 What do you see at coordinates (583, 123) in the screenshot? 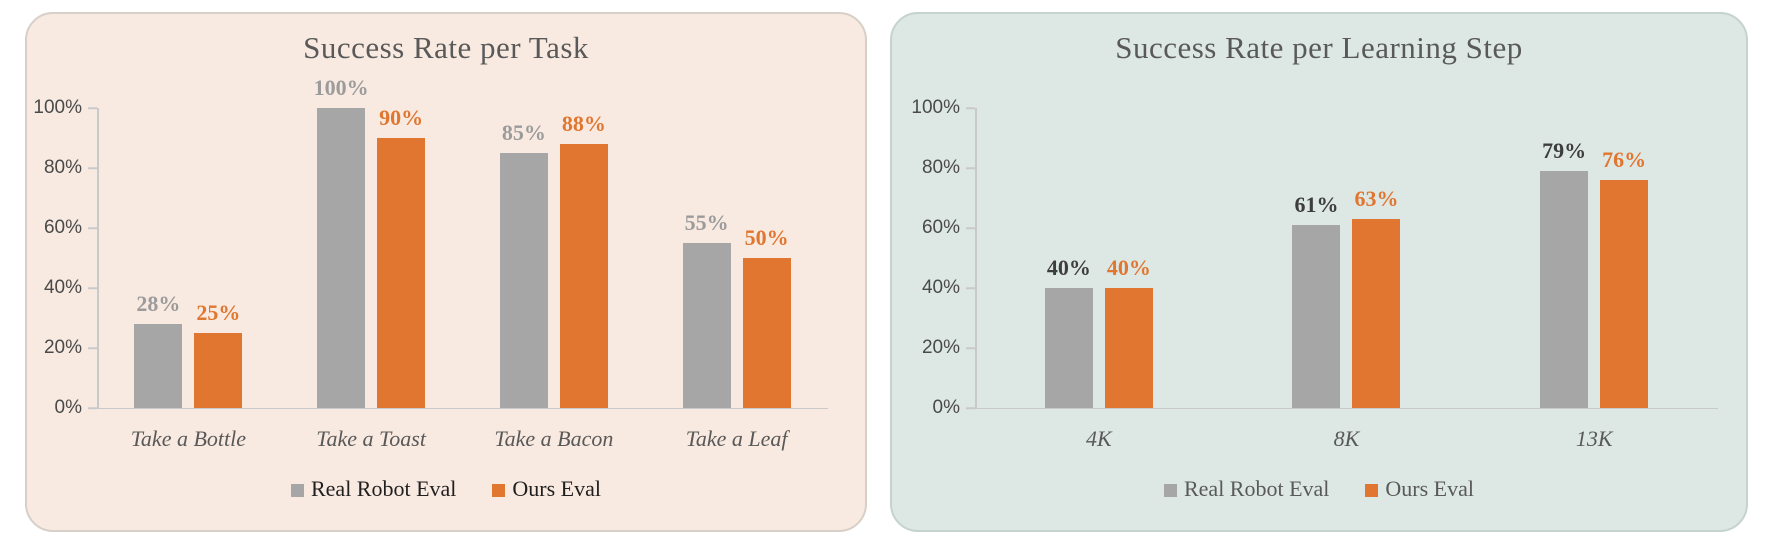
I see `bar-value-label: 88%` at bounding box center [583, 123].